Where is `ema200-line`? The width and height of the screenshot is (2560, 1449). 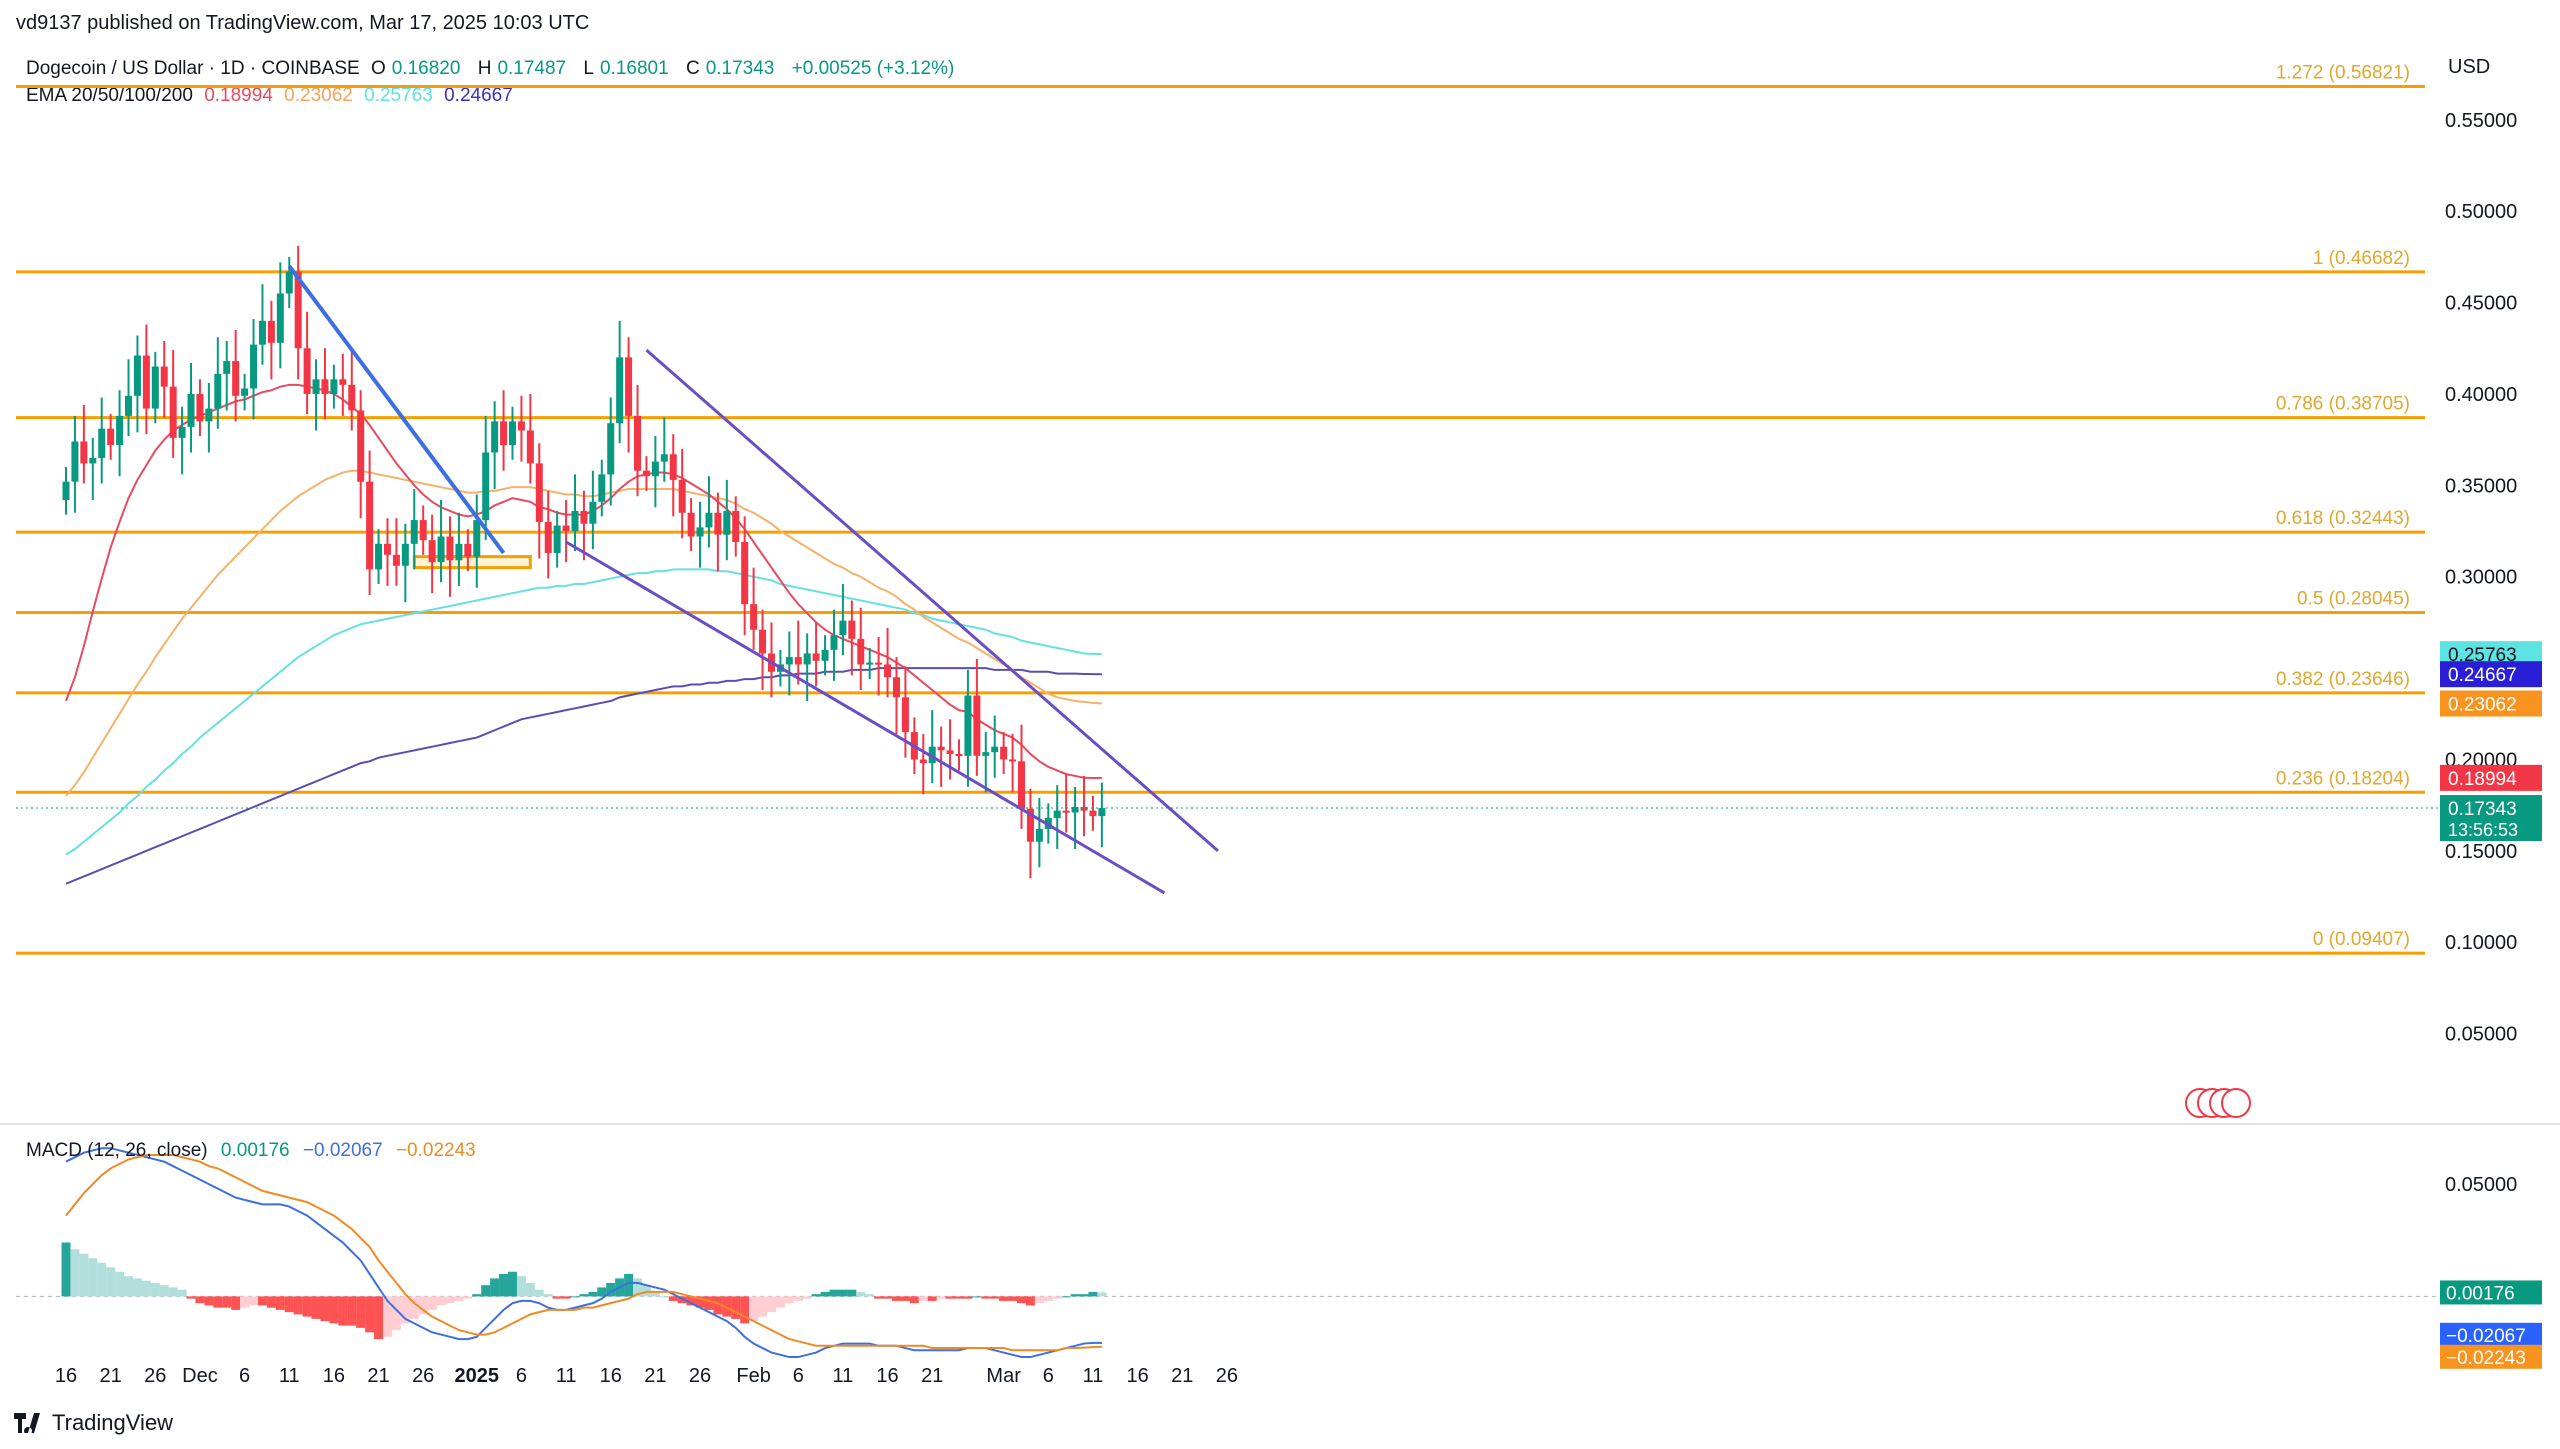
ema200-line is located at coordinates (583, 776).